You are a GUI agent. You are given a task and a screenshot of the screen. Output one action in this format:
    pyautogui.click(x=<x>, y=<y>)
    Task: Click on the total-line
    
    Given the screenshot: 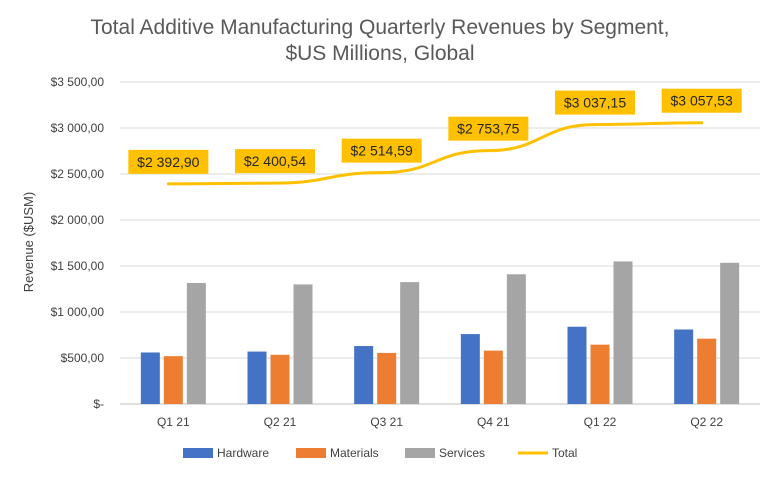 What is the action you would take?
    pyautogui.click(x=435, y=153)
    